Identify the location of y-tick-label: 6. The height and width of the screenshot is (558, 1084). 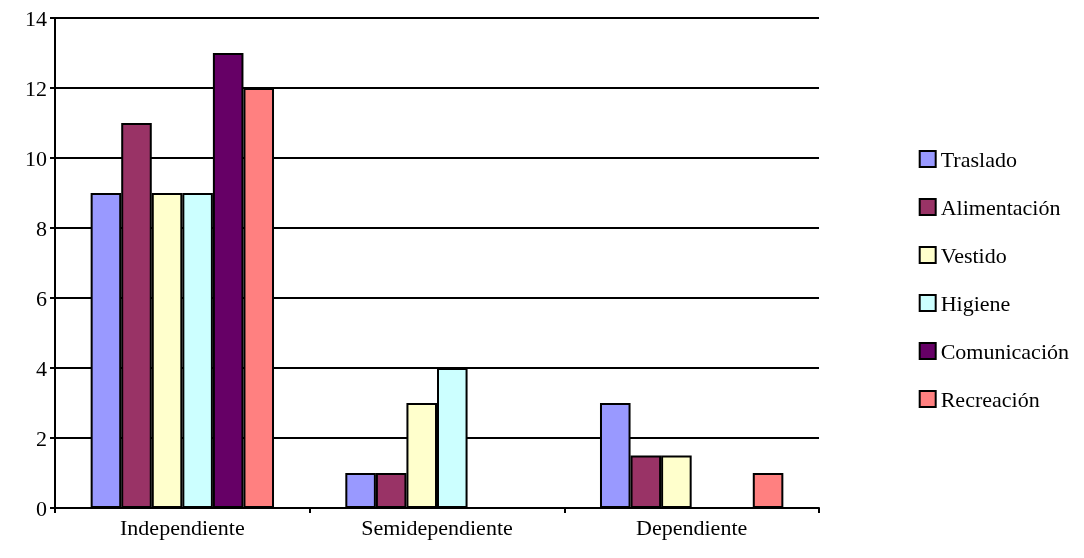
(41, 298).